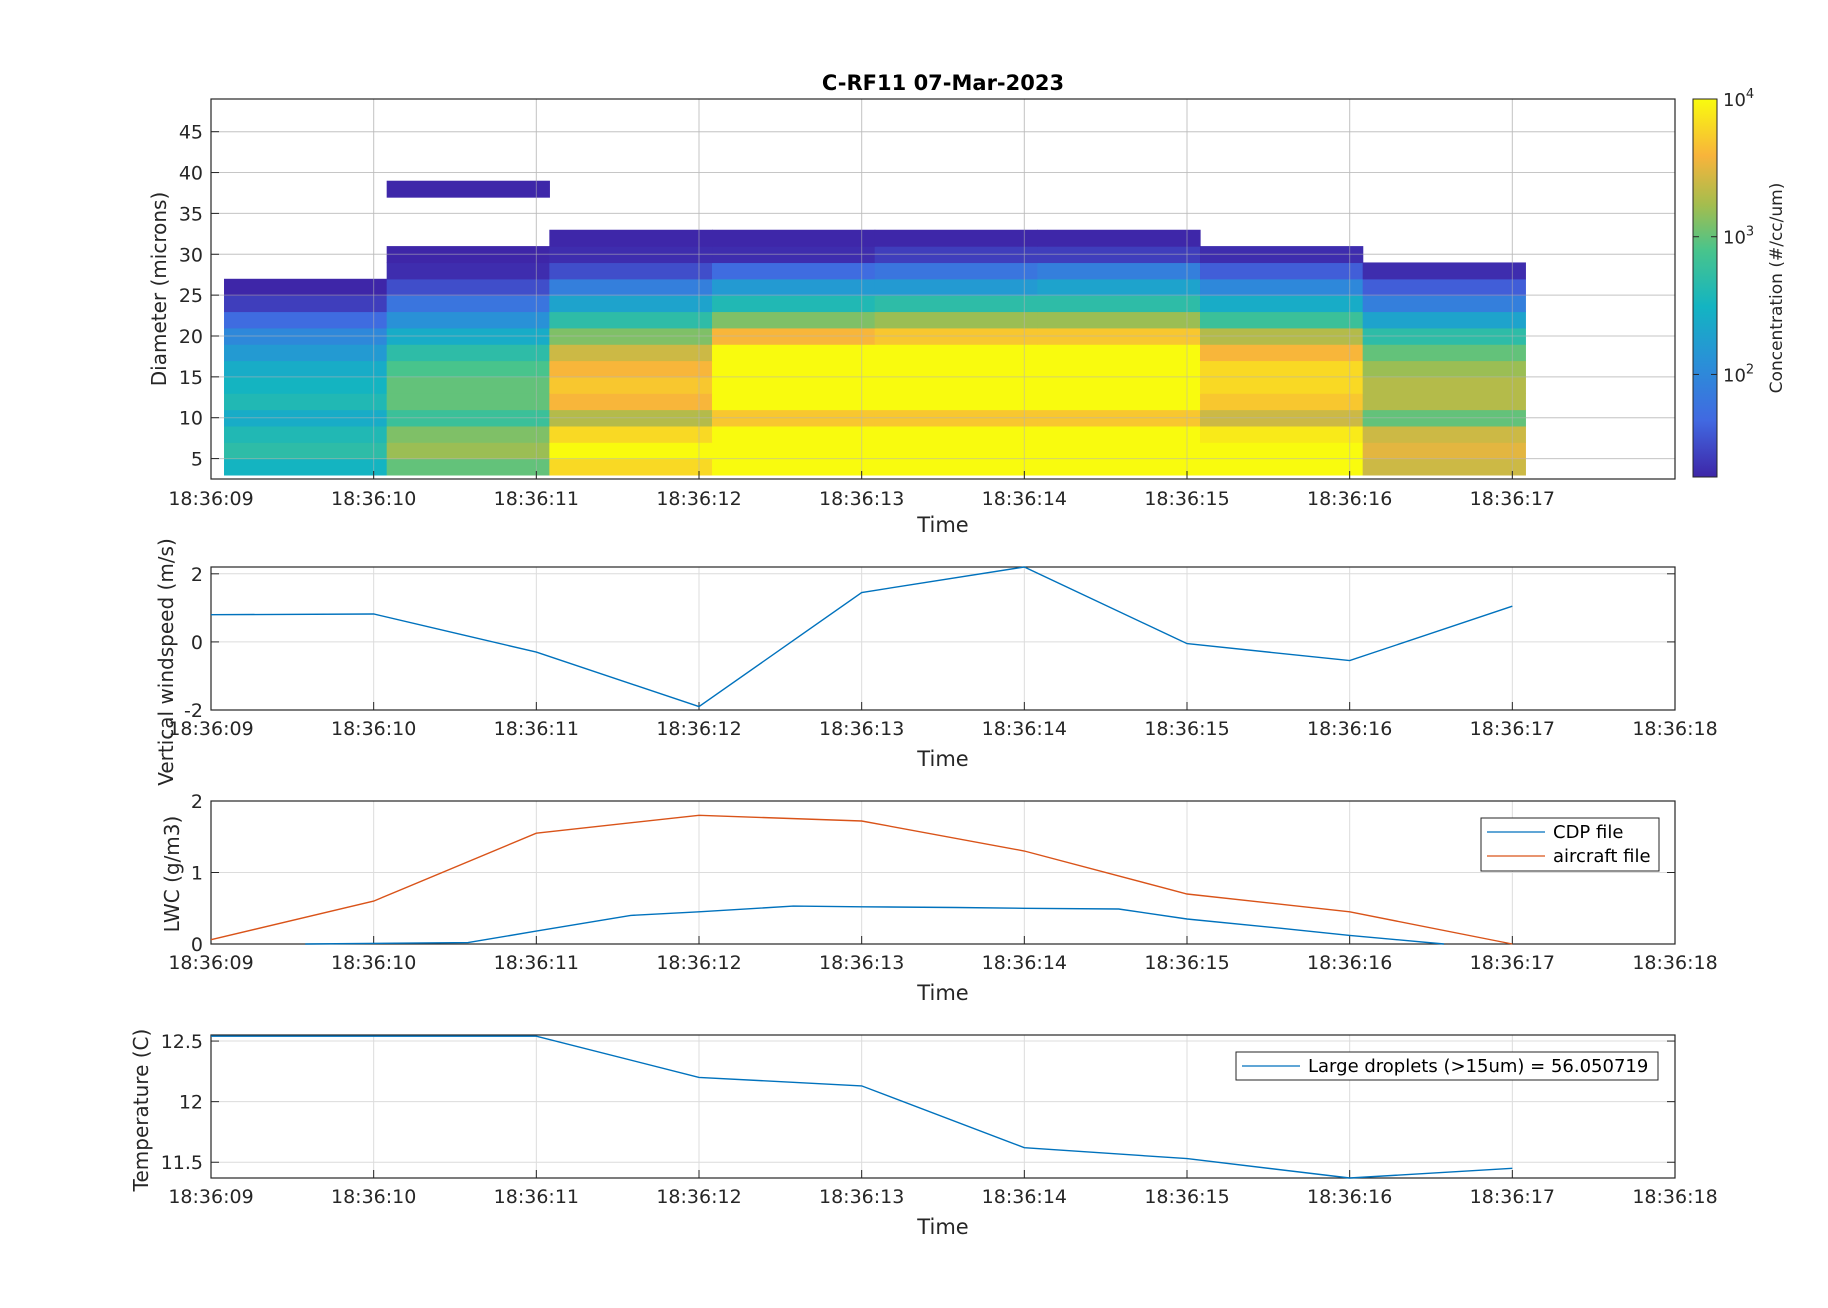 Image resolution: width=1828 pixels, height=1308 pixels. I want to click on colorbar-tick-label: 10³, so click(1738, 237).